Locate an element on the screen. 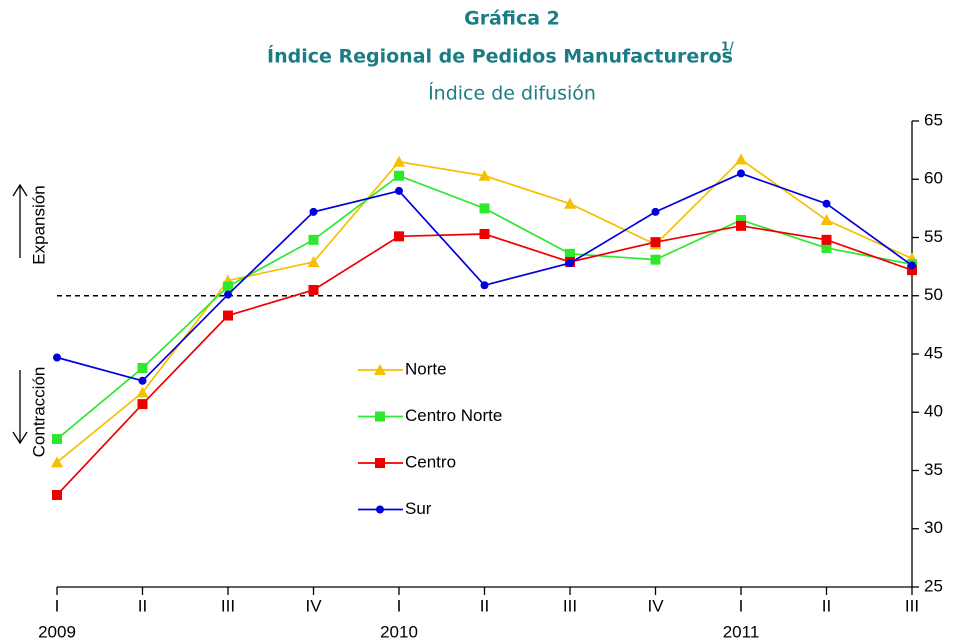  chart-title: Gráfica 2 is located at coordinates (512, 19).